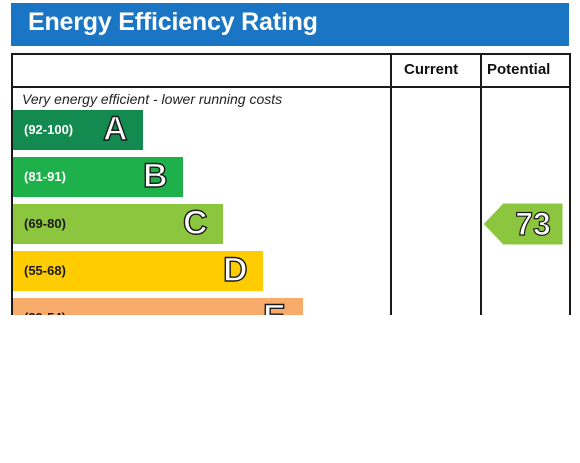 The width and height of the screenshot is (580, 463). What do you see at coordinates (481, 185) in the screenshot?
I see `divider-potential` at bounding box center [481, 185].